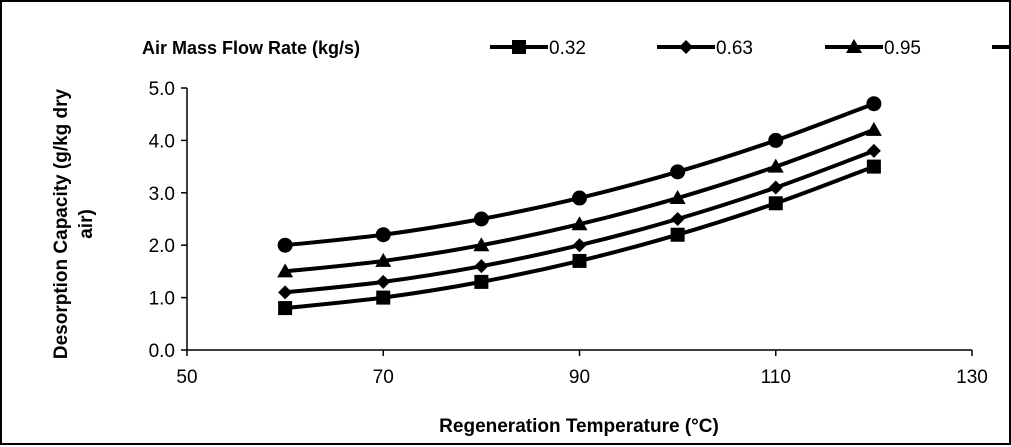  Describe the element at coordinates (1001, 47) in the screenshot. I see `legend-item-1.3: 1.3` at that location.